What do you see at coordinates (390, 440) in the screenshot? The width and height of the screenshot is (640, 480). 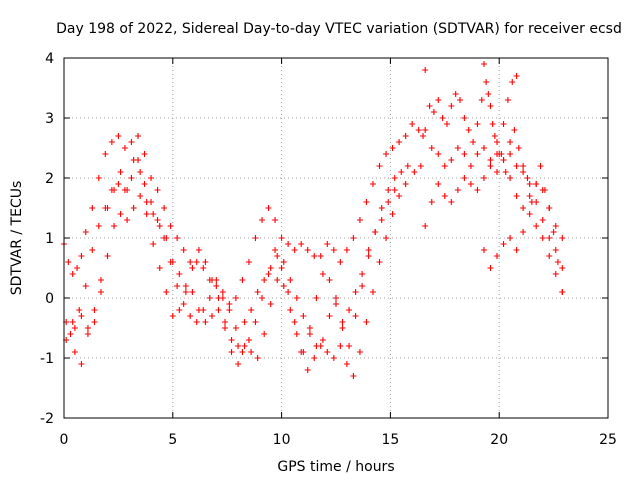 I see `x-tick-label: 15` at bounding box center [390, 440].